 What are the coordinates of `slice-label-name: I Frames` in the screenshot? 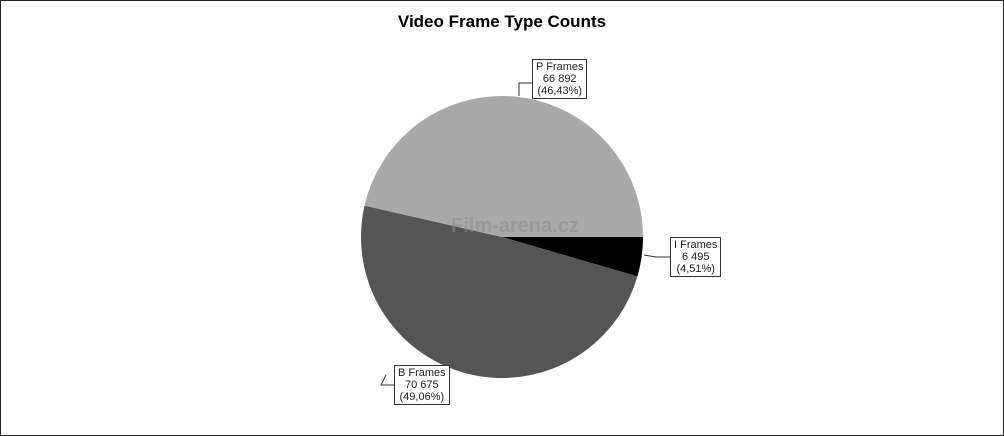 It's located at (696, 245).